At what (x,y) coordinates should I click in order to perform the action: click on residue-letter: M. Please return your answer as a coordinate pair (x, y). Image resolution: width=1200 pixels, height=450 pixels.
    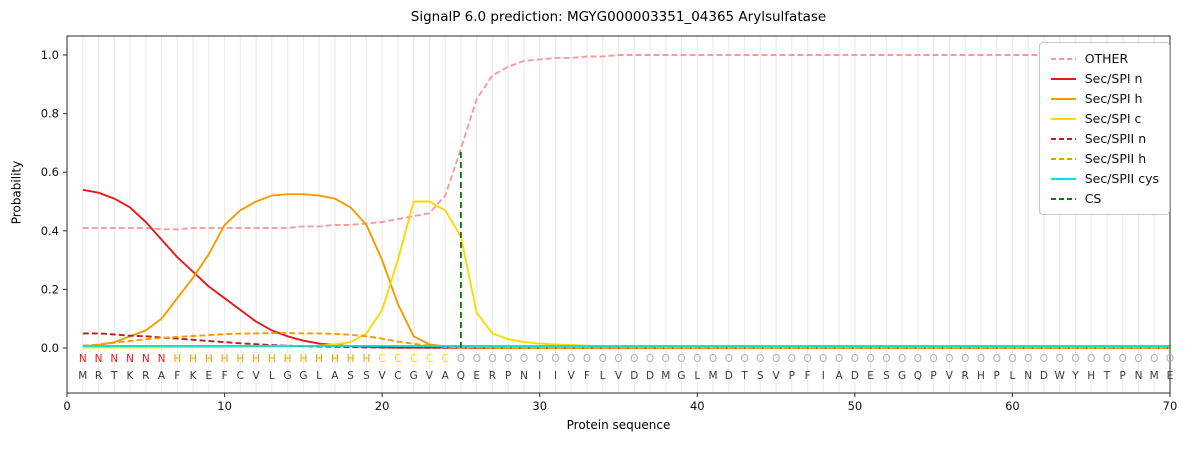
    Looking at the image, I should click on (665, 376).